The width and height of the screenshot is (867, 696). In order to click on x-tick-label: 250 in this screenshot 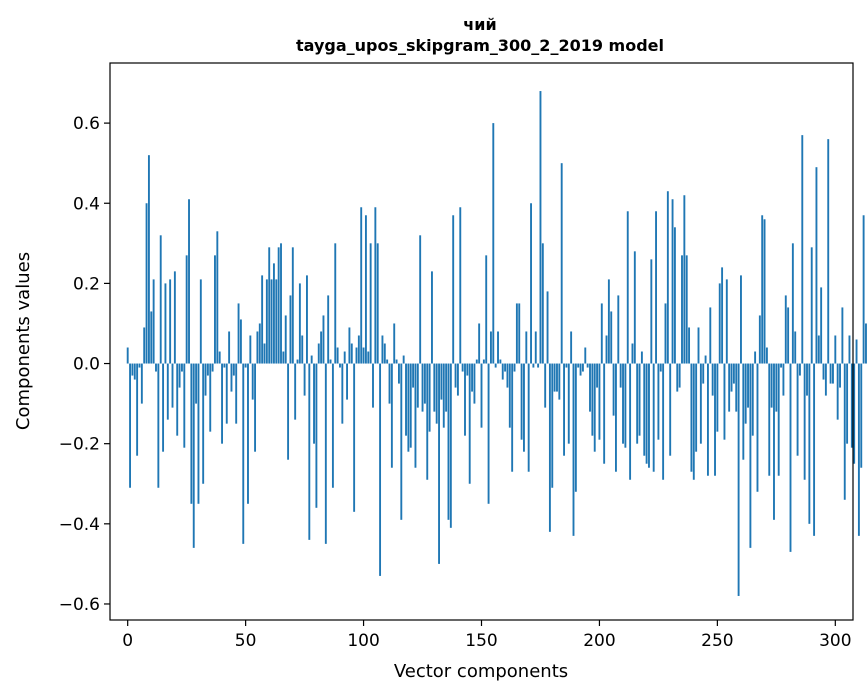, I will do `click(717, 641)`.